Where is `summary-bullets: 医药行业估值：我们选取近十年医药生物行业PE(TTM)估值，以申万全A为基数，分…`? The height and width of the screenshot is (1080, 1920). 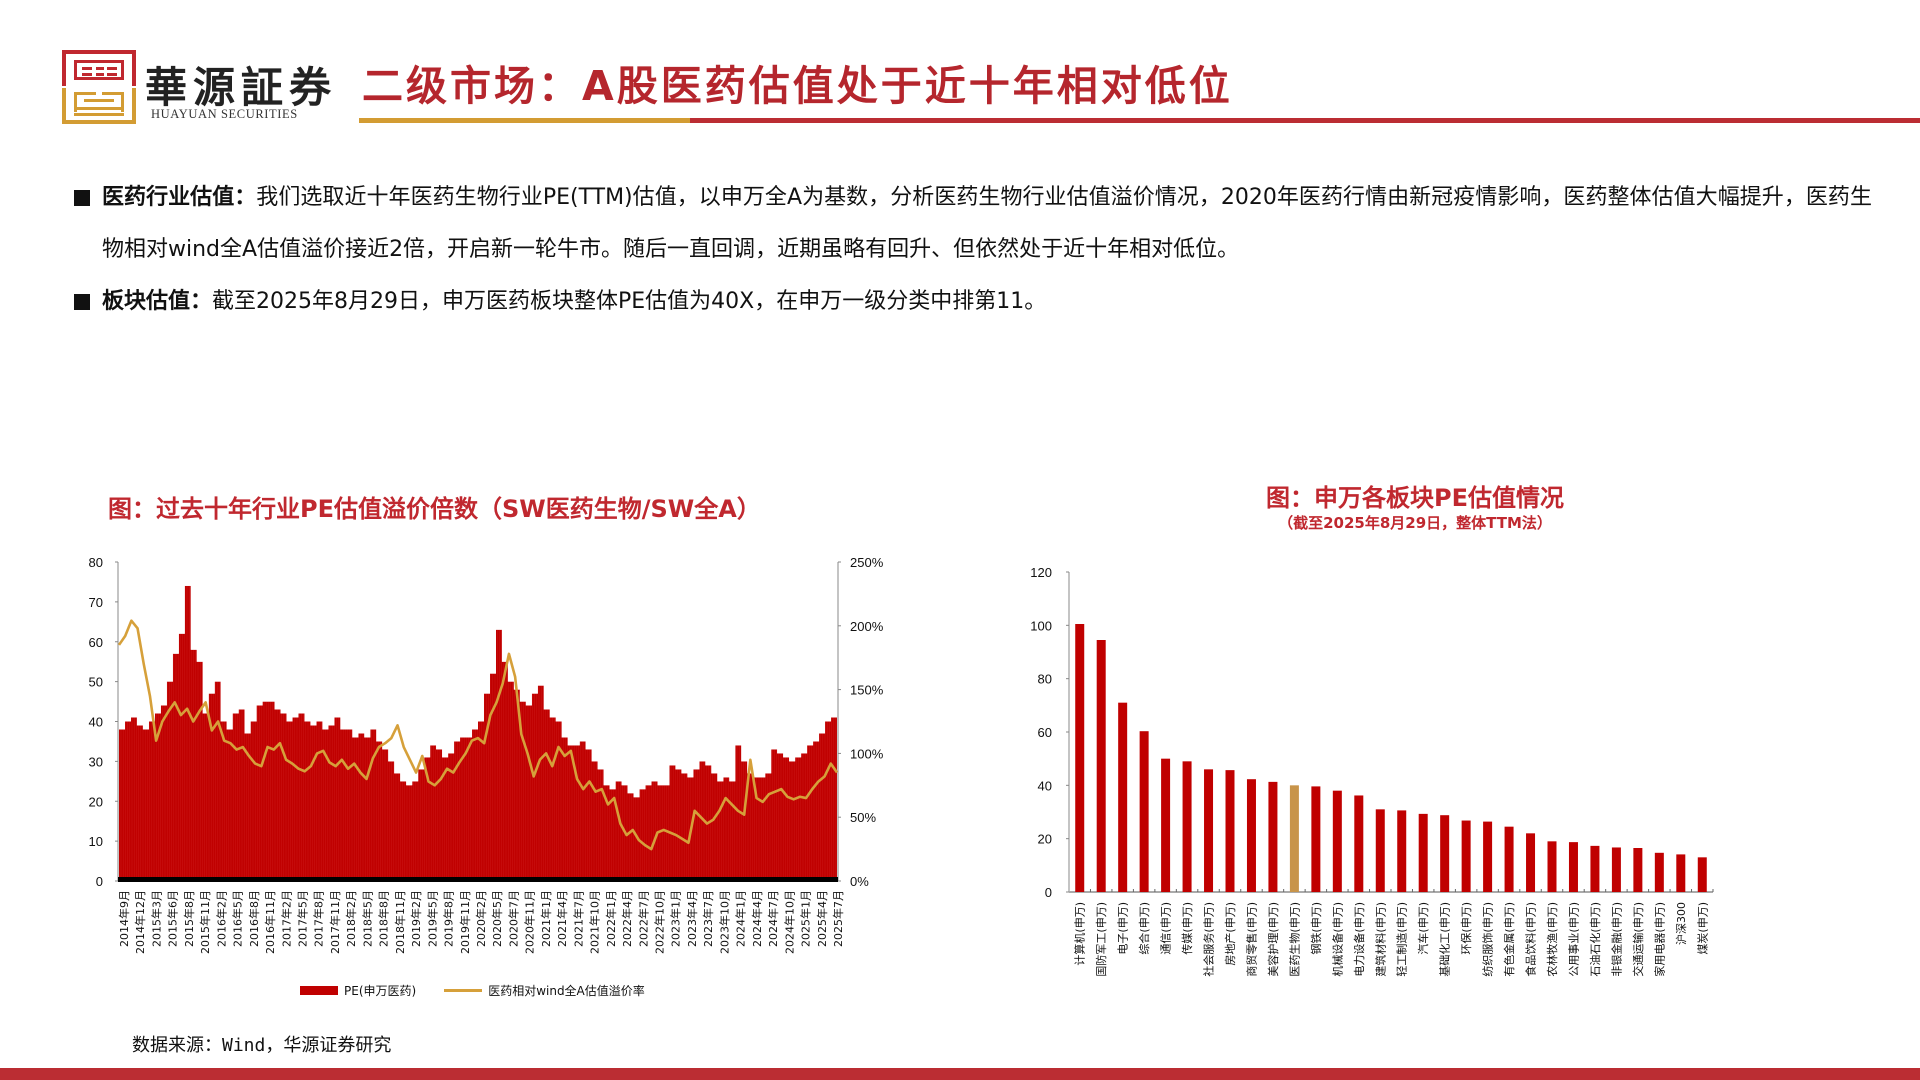
summary-bullets: 医药行业估值：我们选取近十年医药生物行业PE(TTM)估值，以申万全A为基数，分… is located at coordinates (972, 250).